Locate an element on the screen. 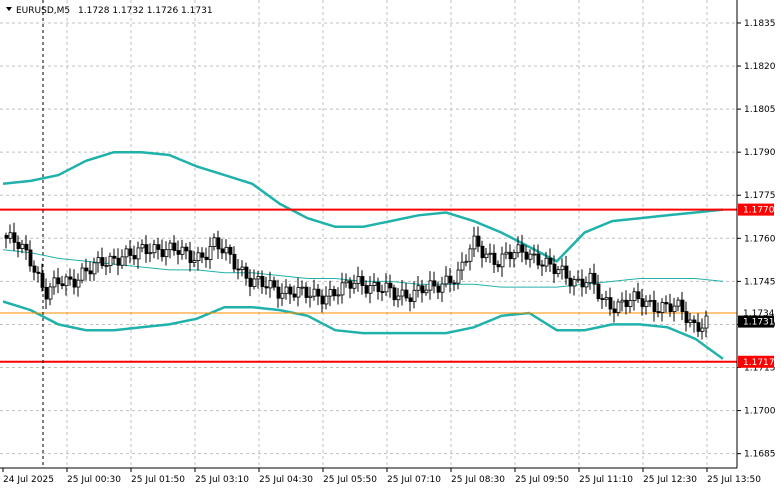 This screenshot has width=781, height=493. y-tick-label: 1.1835 is located at coordinates (760, 24).